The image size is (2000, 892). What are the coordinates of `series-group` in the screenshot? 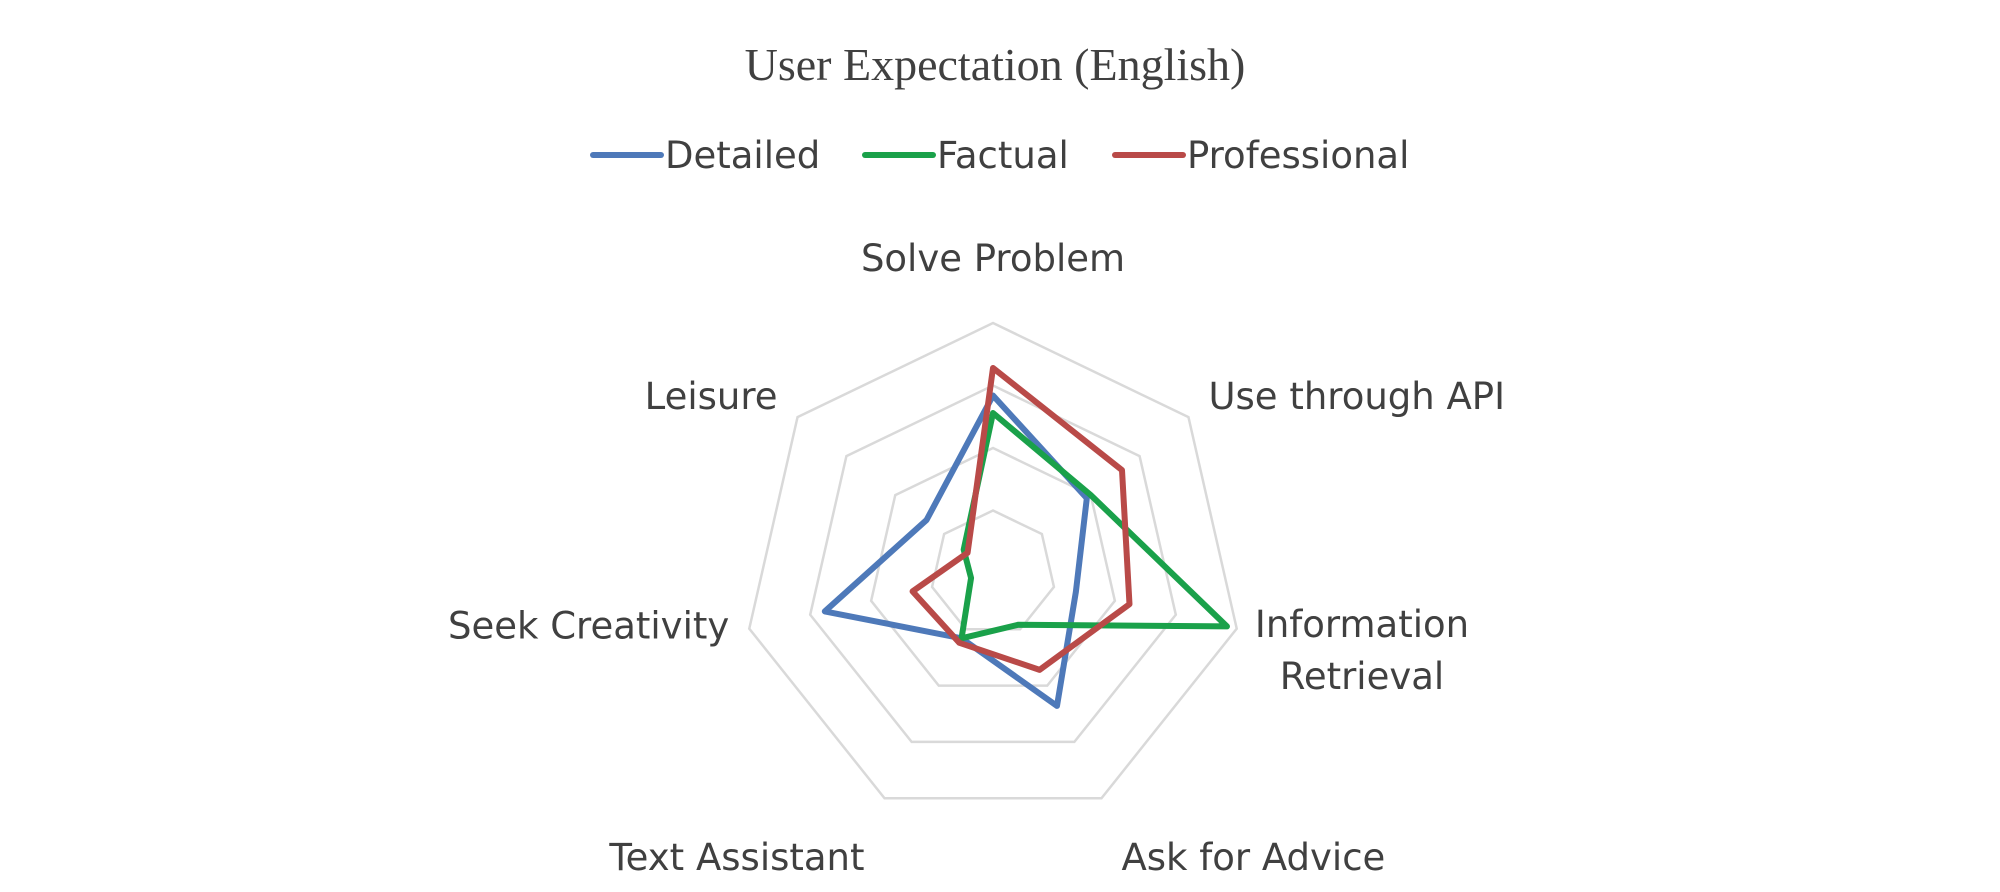 It's located at (1025, 537).